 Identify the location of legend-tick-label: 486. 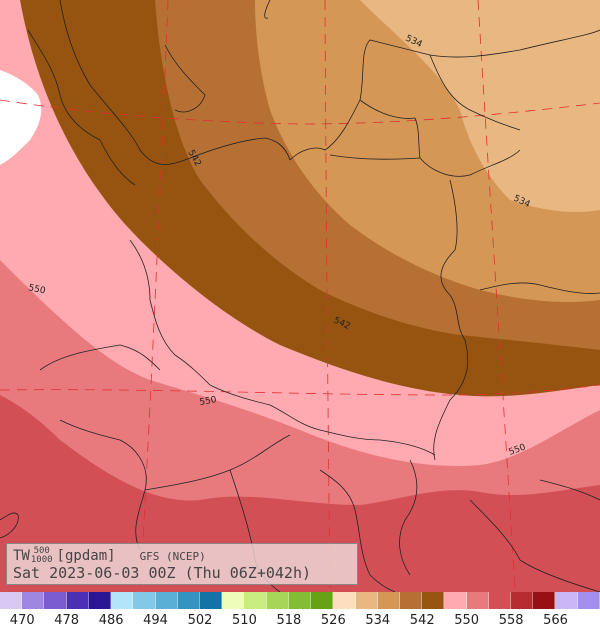
(111, 620).